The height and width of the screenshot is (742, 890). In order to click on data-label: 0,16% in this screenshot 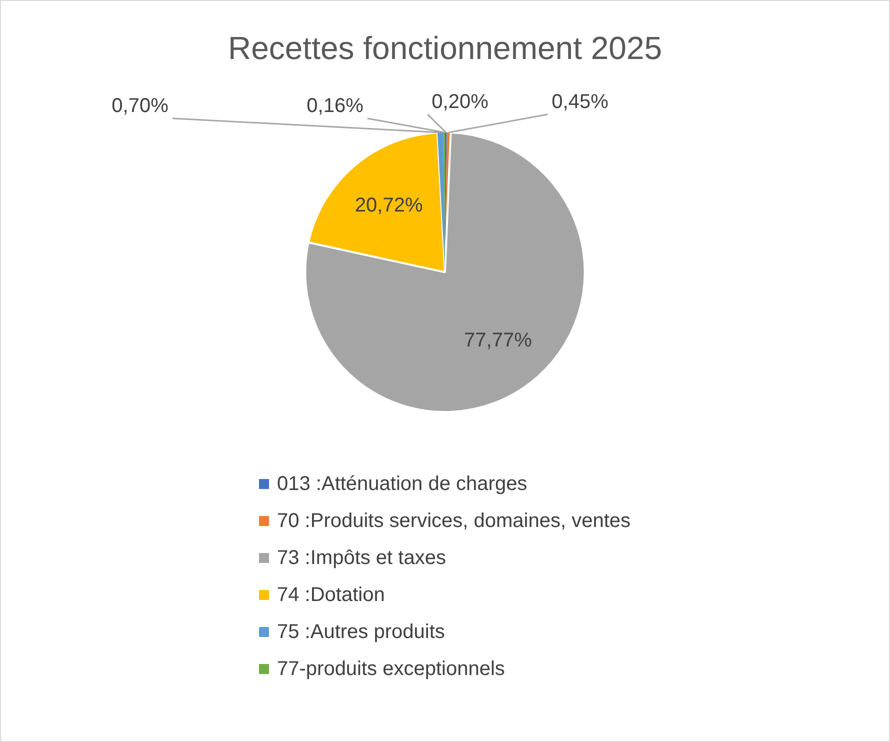, I will do `click(335, 105)`.